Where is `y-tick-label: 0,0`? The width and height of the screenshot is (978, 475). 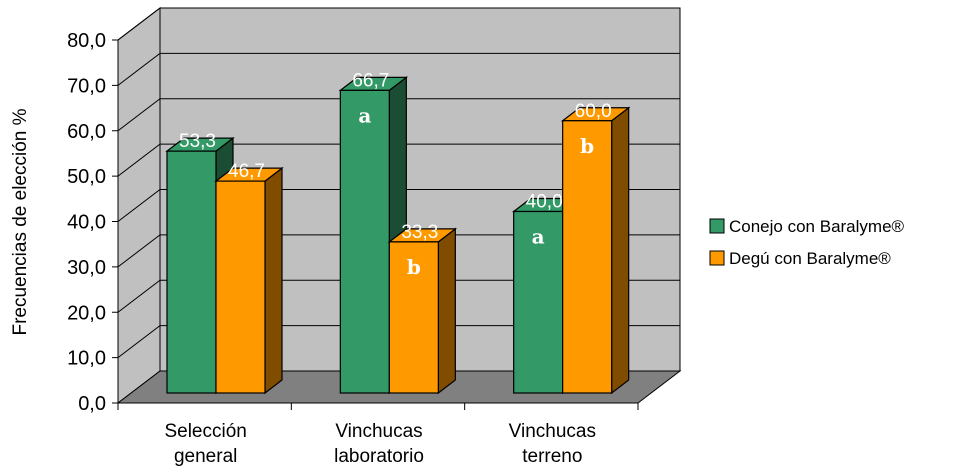 y-tick-label: 0,0 is located at coordinates (92, 404).